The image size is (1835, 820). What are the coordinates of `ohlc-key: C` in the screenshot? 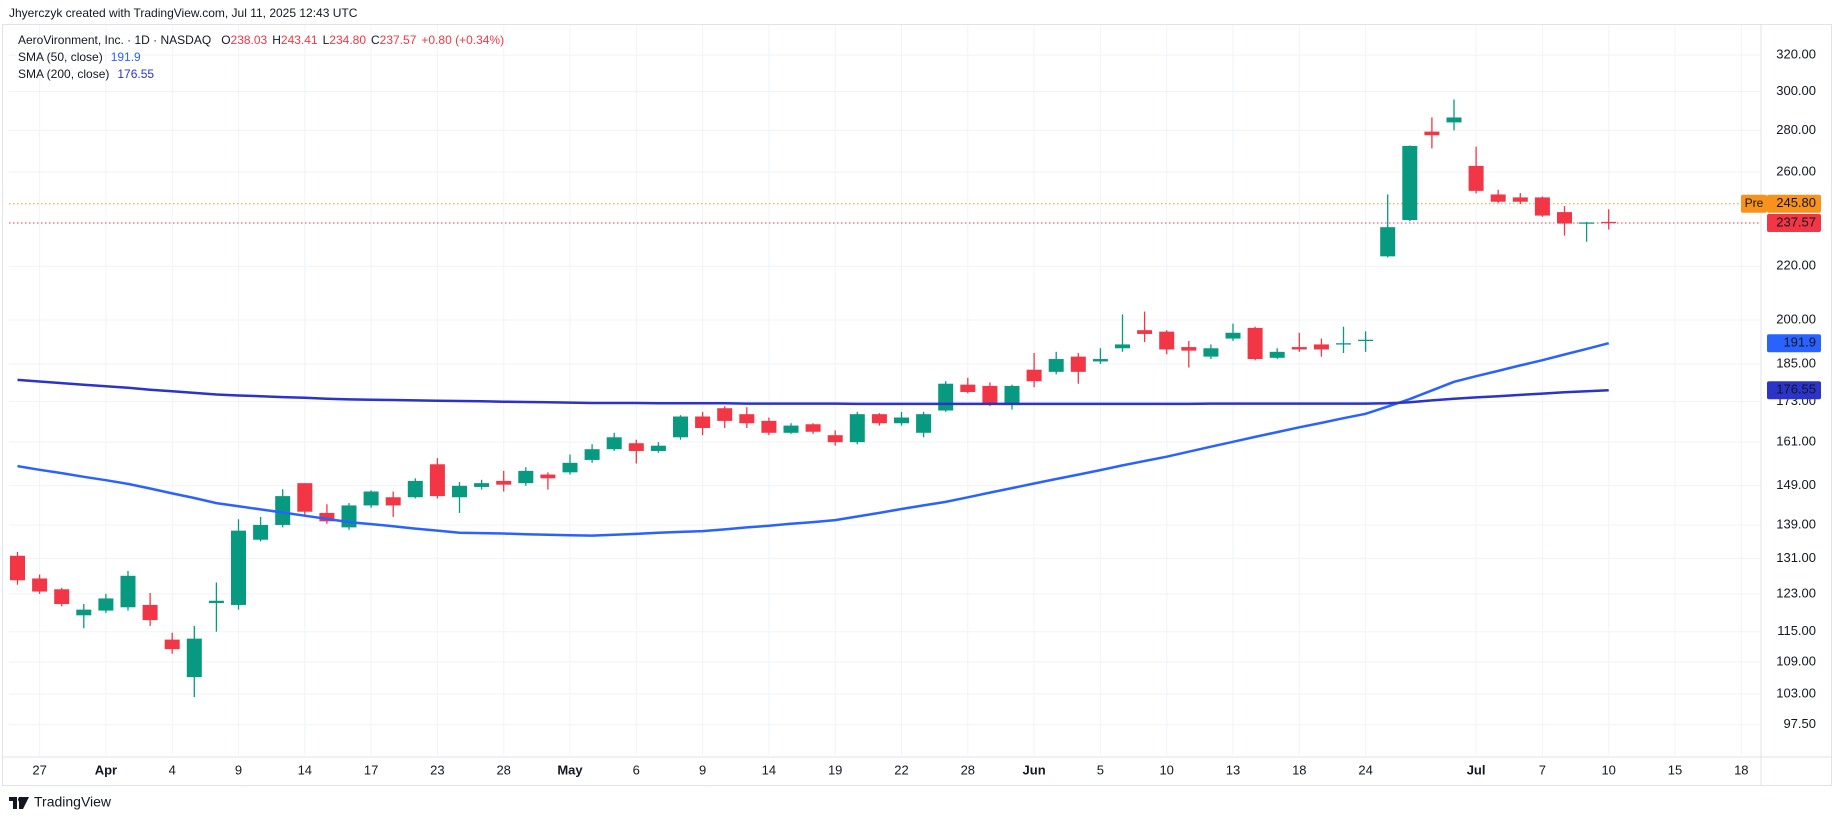 It's located at (375, 40).